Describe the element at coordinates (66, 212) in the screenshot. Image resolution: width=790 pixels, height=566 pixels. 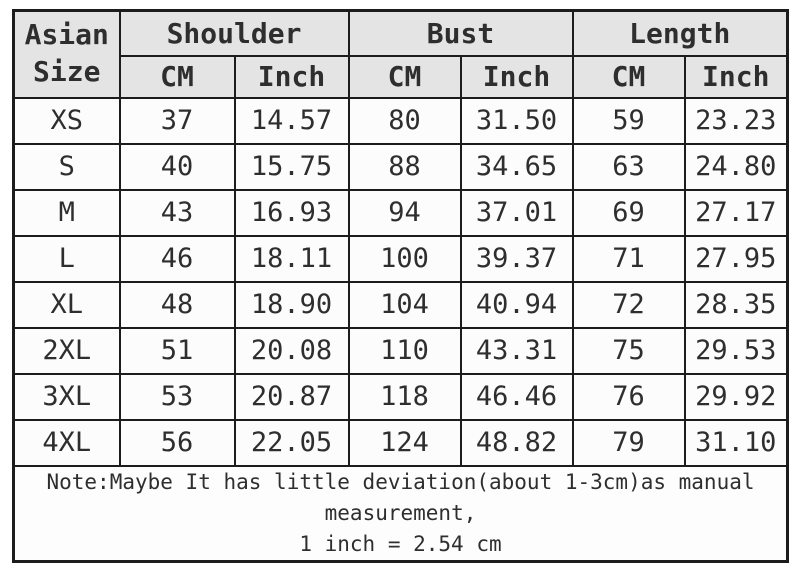
I see `size-cell: M` at that location.